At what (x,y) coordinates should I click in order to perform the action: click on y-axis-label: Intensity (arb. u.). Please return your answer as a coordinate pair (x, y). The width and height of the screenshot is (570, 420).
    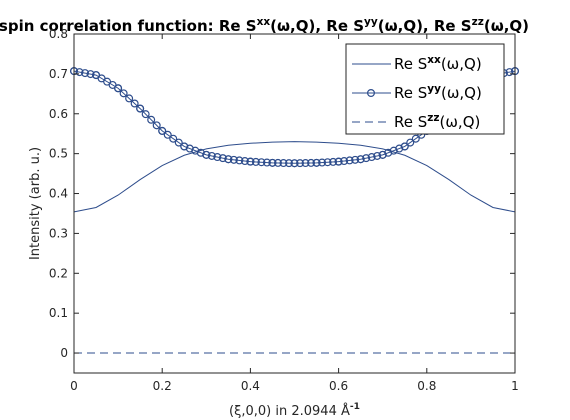
    Looking at the image, I should click on (35, 203).